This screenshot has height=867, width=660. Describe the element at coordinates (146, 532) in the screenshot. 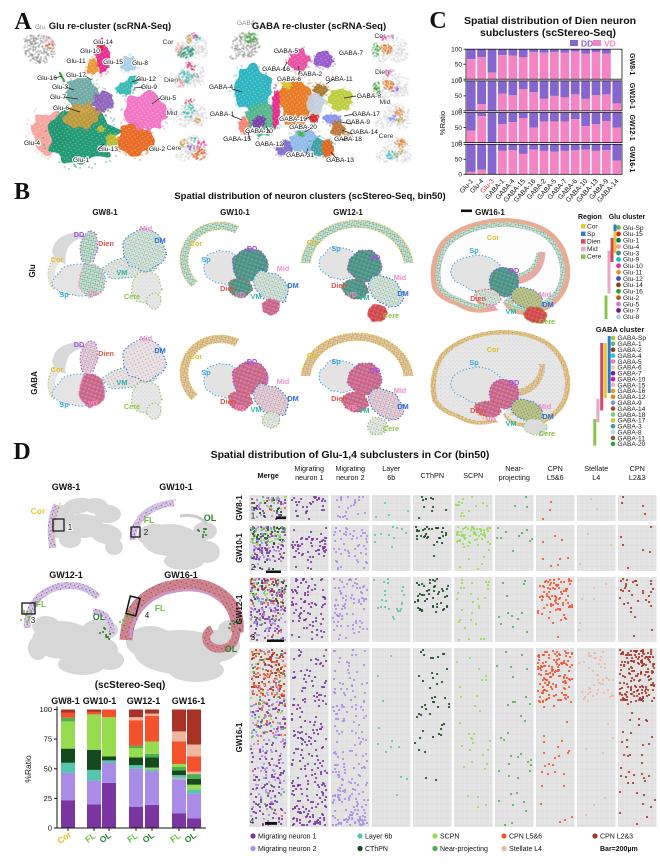

I see `svg-text: 2` at that location.